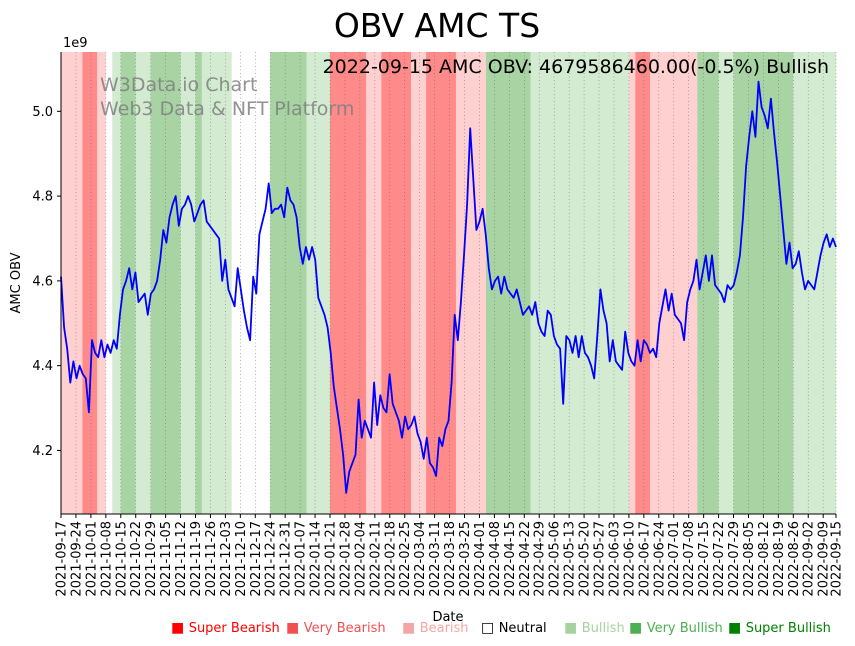 Image resolution: width=855 pixels, height=646 pixels. I want to click on legend-item-very-bullish: ■ Very Bullish, so click(676, 628).